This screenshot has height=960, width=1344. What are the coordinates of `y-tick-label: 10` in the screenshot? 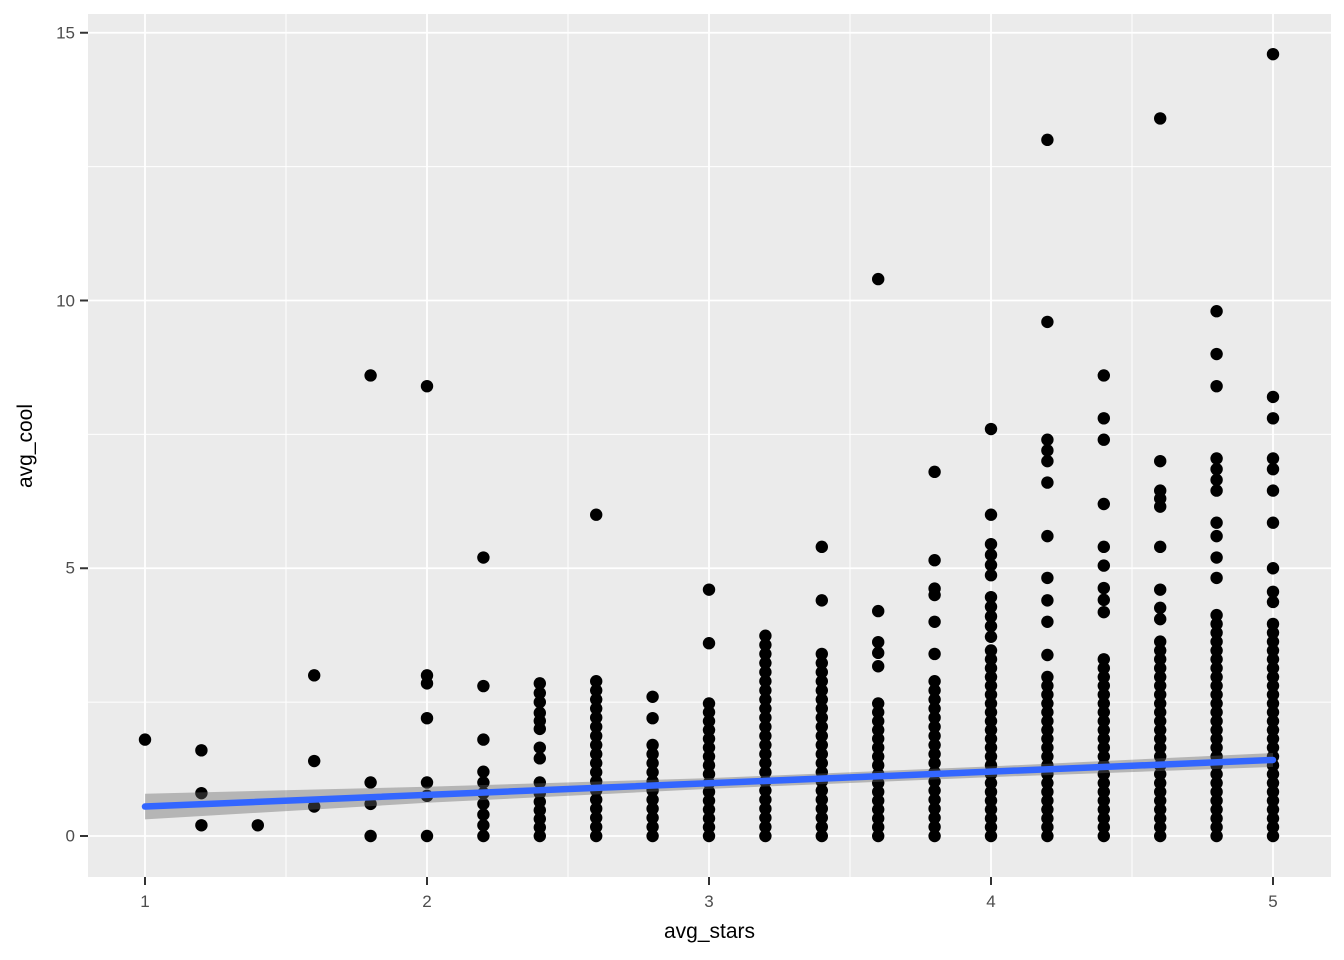 It's located at (65, 300).